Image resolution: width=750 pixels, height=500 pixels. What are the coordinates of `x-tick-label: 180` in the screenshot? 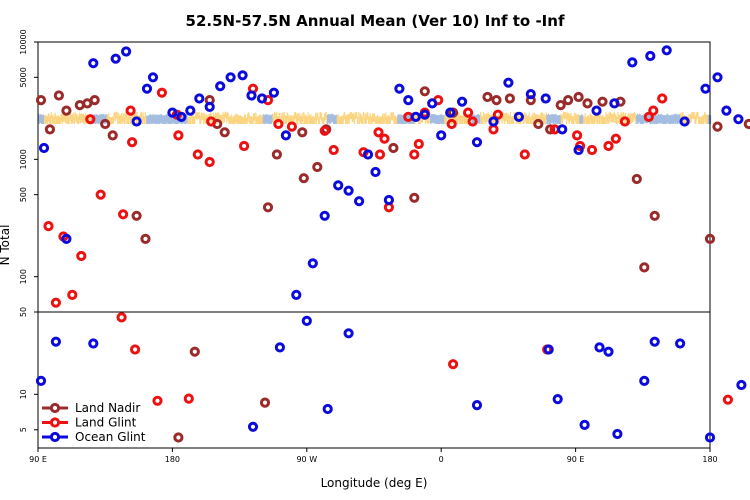 It's located at (709, 459).